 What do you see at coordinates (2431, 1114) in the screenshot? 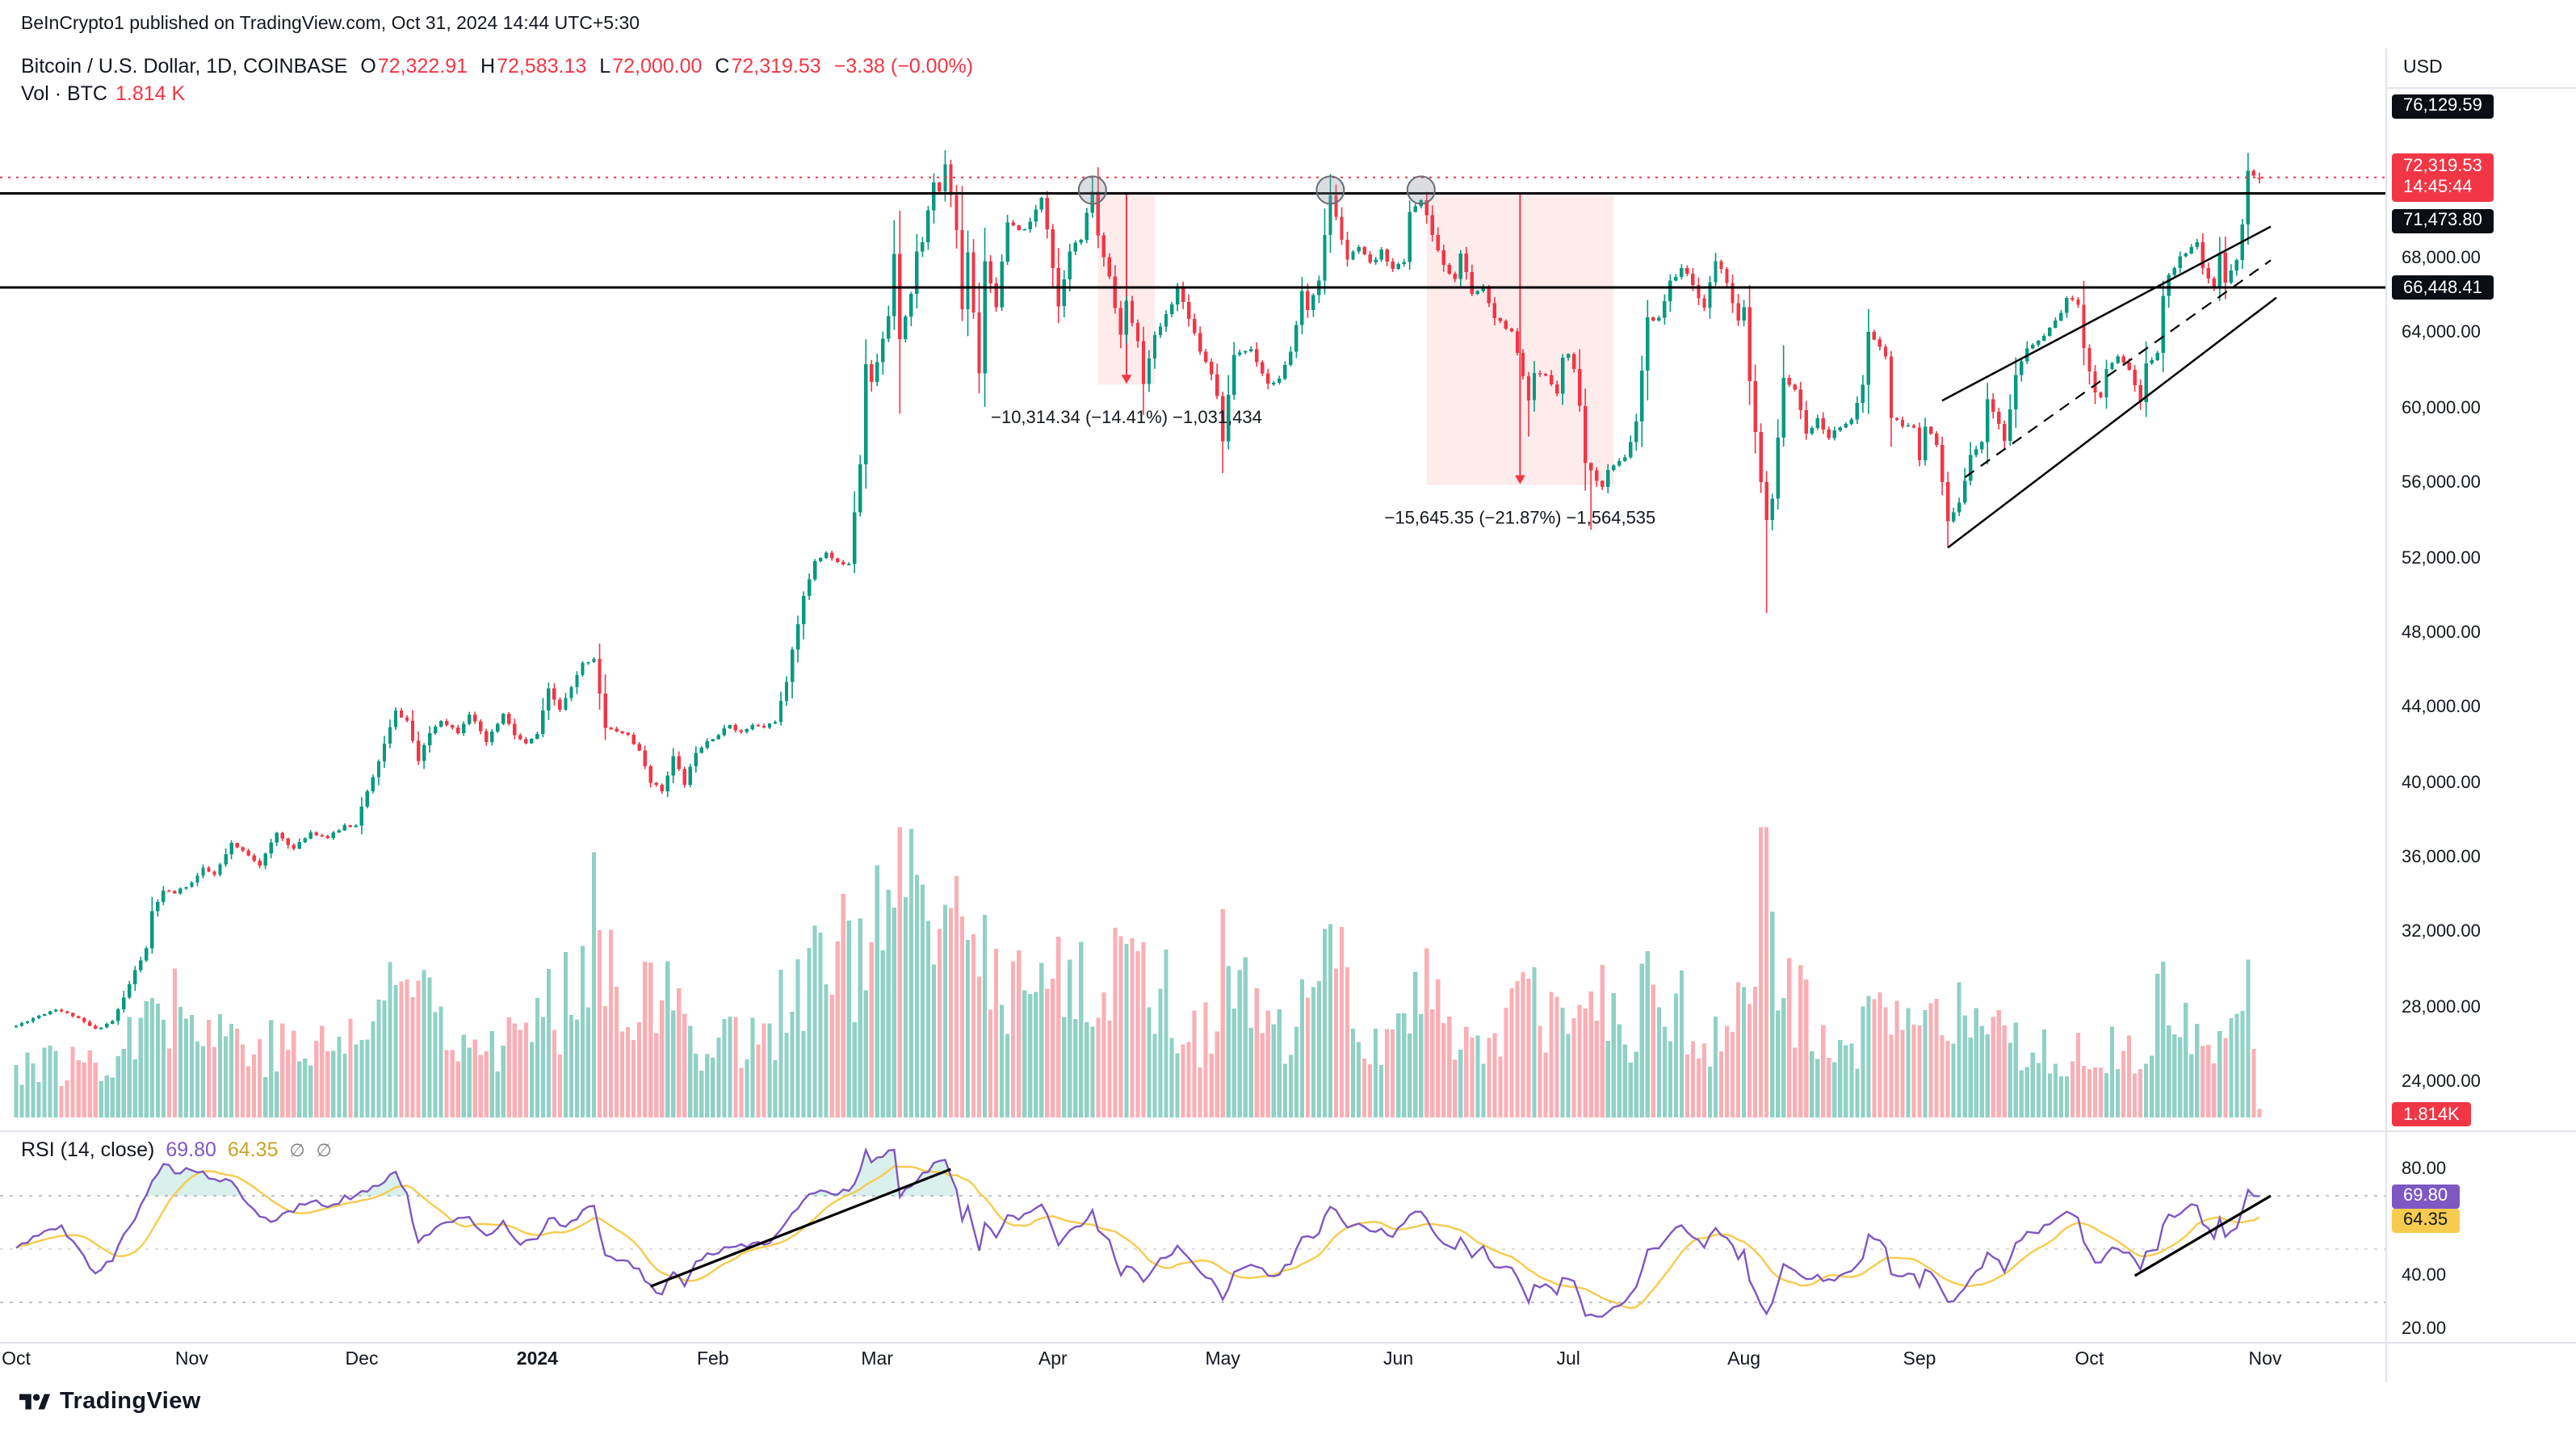
I see `volume-badge: 1.814K` at bounding box center [2431, 1114].